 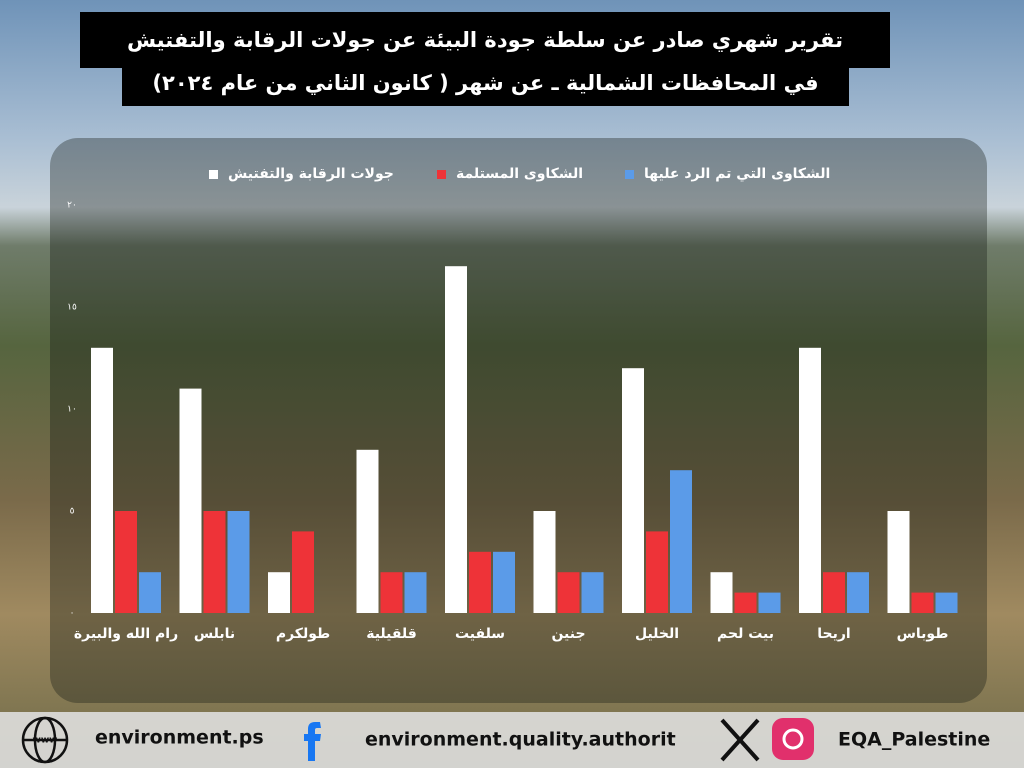 I want to click on legend-label: الشكاوى التي تم الرد عليها, so click(x=737, y=174).